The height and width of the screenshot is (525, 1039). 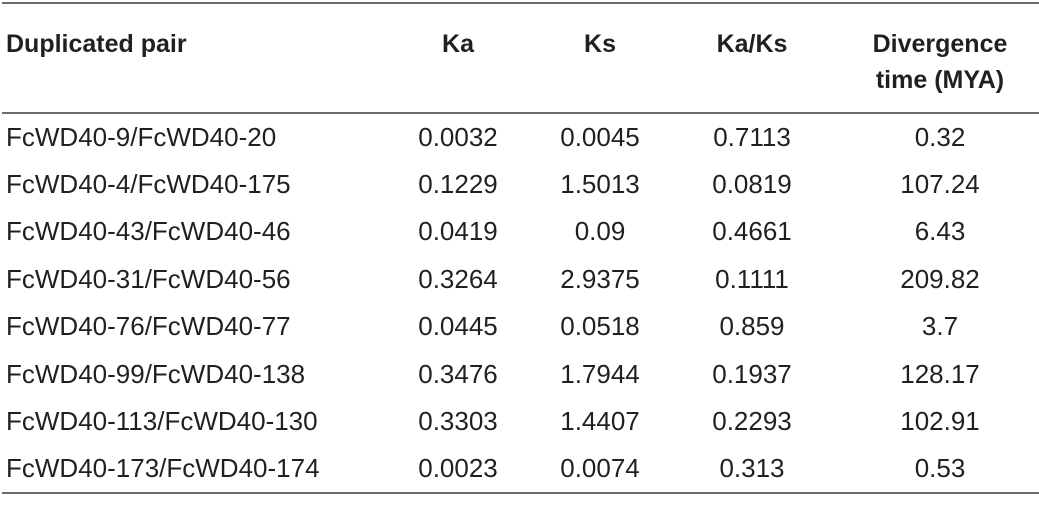 I want to click on cell-pair: FcWD40-43/FcWD40-46, so click(x=148, y=231).